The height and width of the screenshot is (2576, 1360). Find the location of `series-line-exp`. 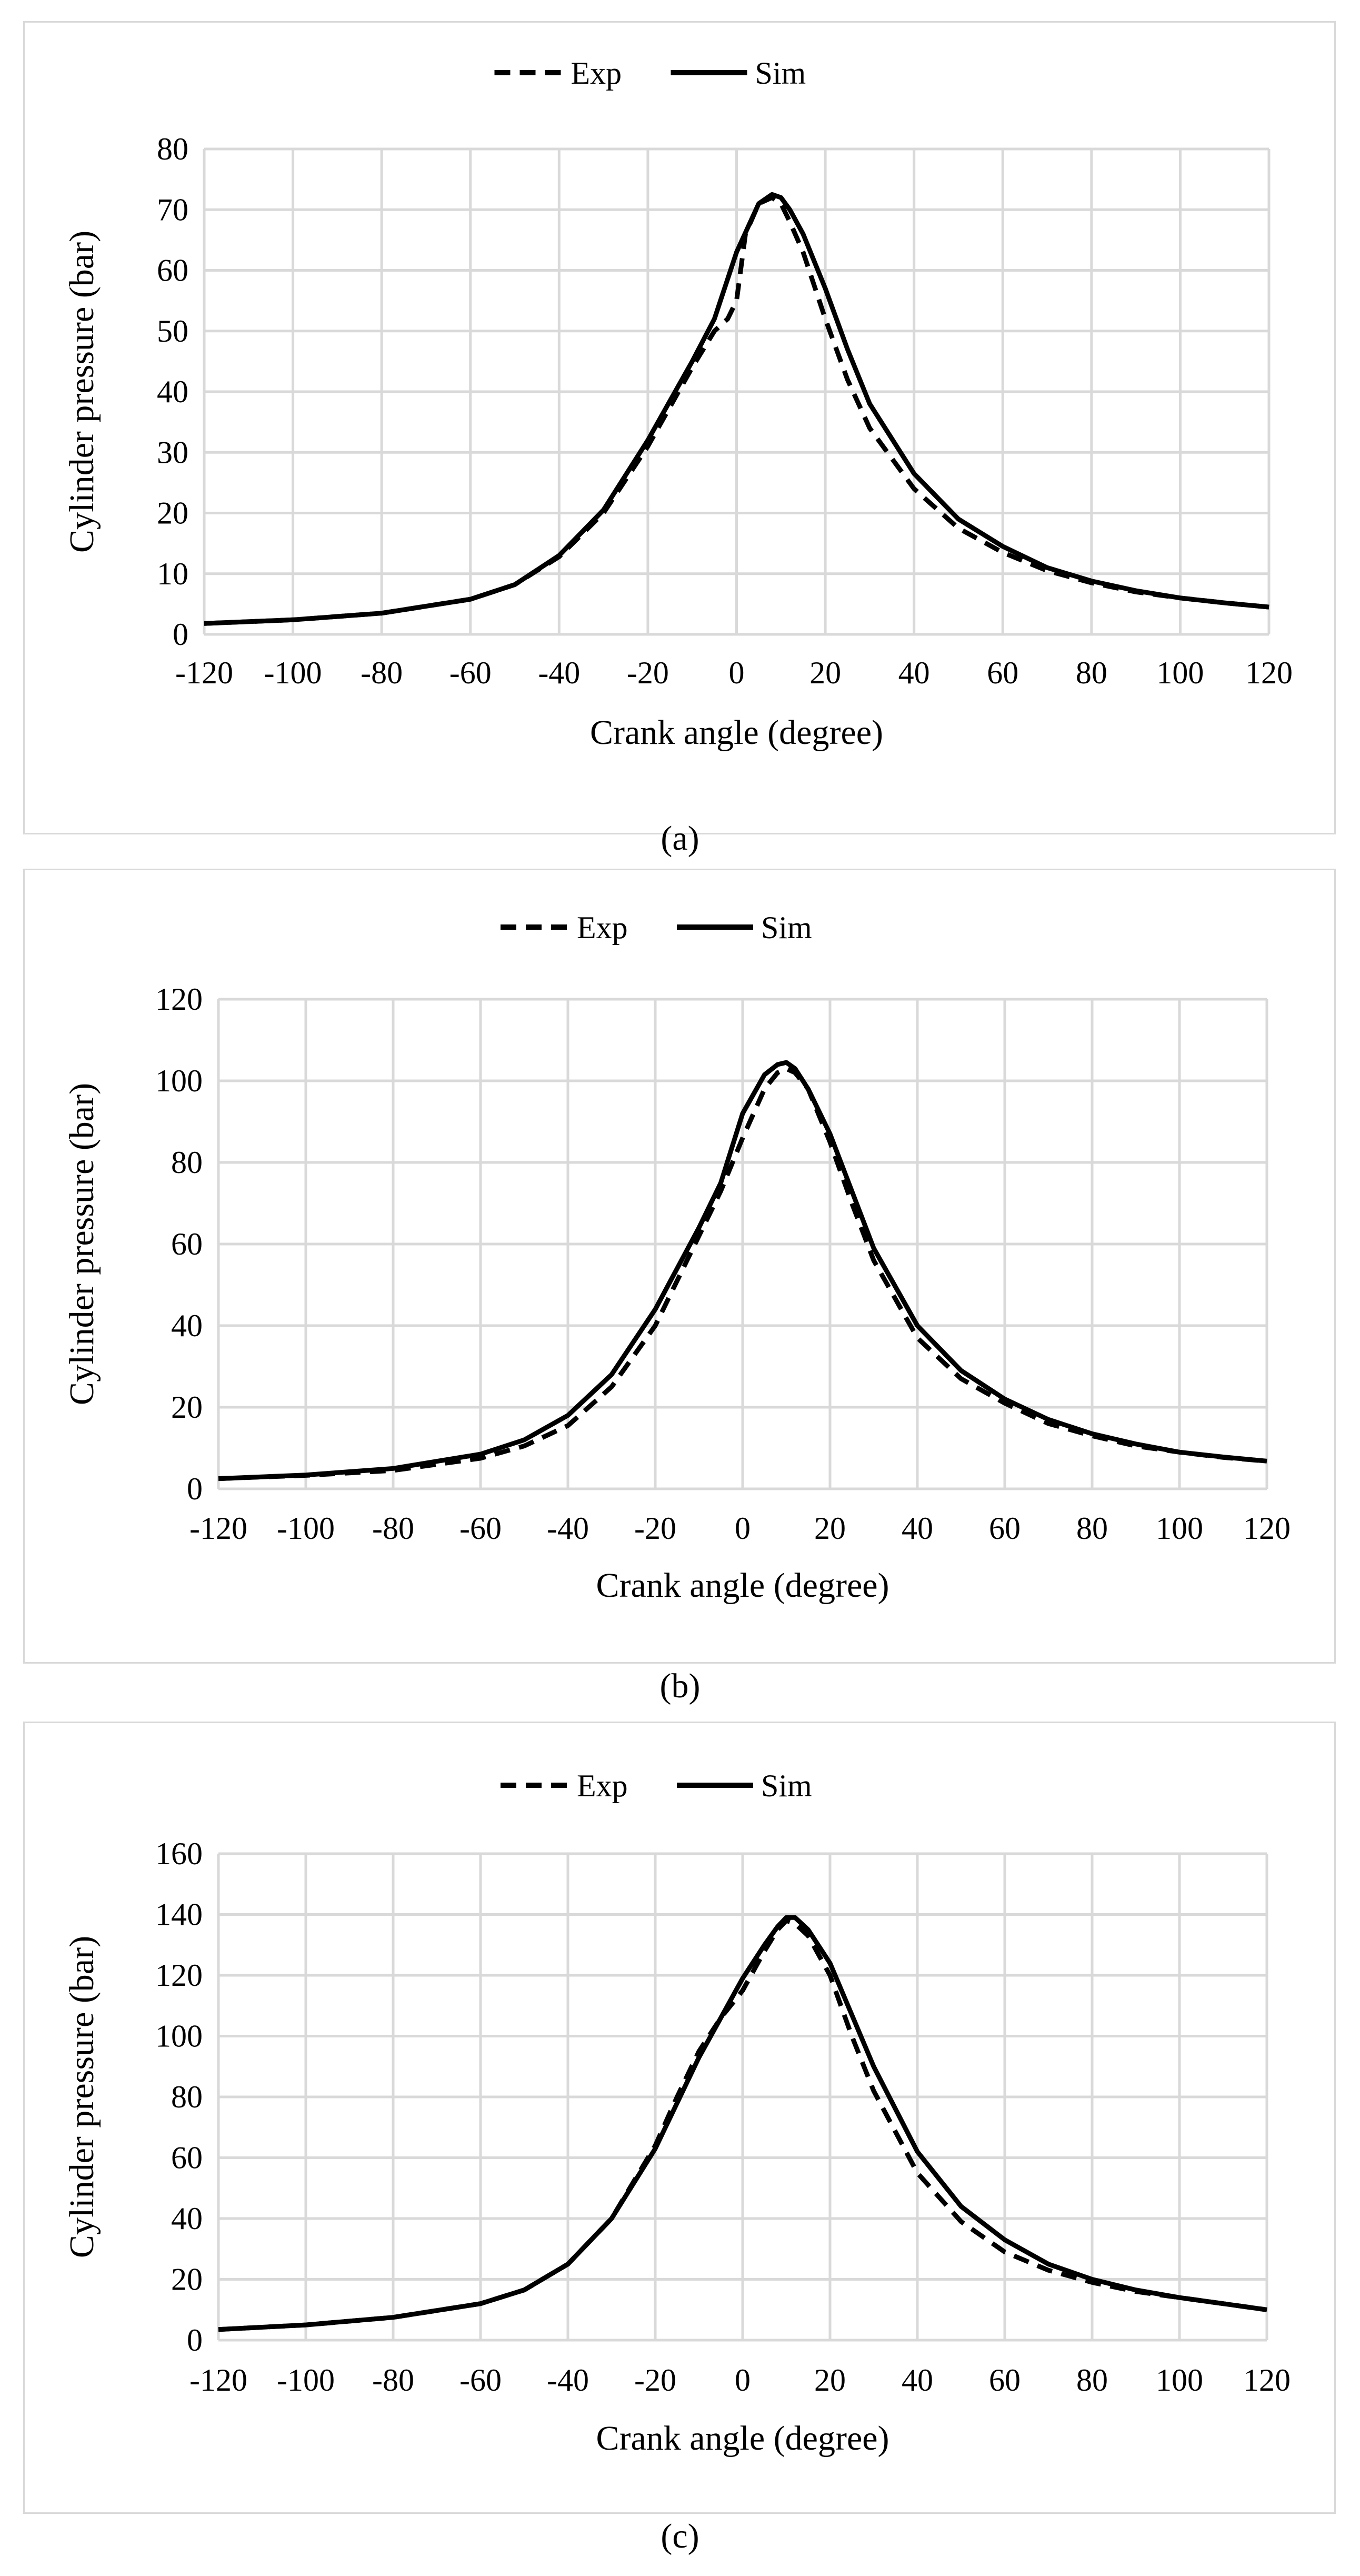

series-line-exp is located at coordinates (742, 1273).